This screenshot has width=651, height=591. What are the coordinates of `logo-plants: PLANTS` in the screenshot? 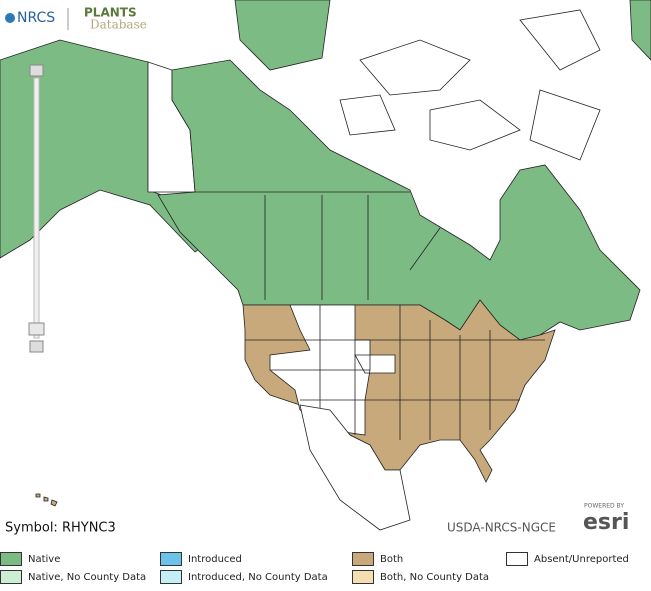 It's located at (110, 13).